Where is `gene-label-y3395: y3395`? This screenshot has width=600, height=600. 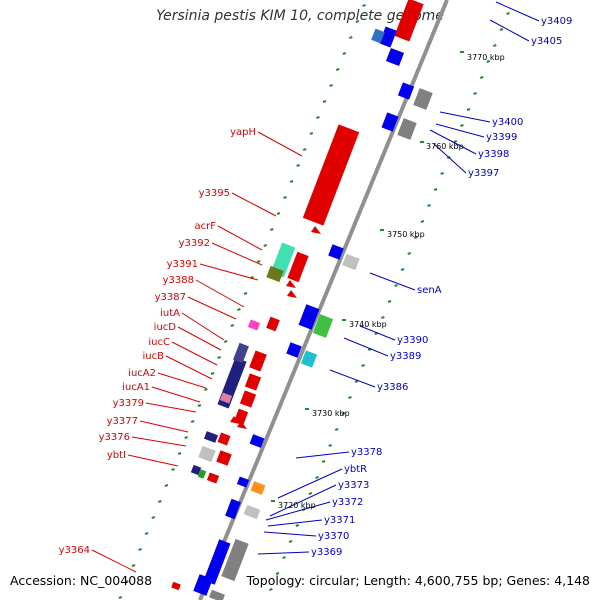 gene-label-y3395: y3395 is located at coordinates (214, 193).